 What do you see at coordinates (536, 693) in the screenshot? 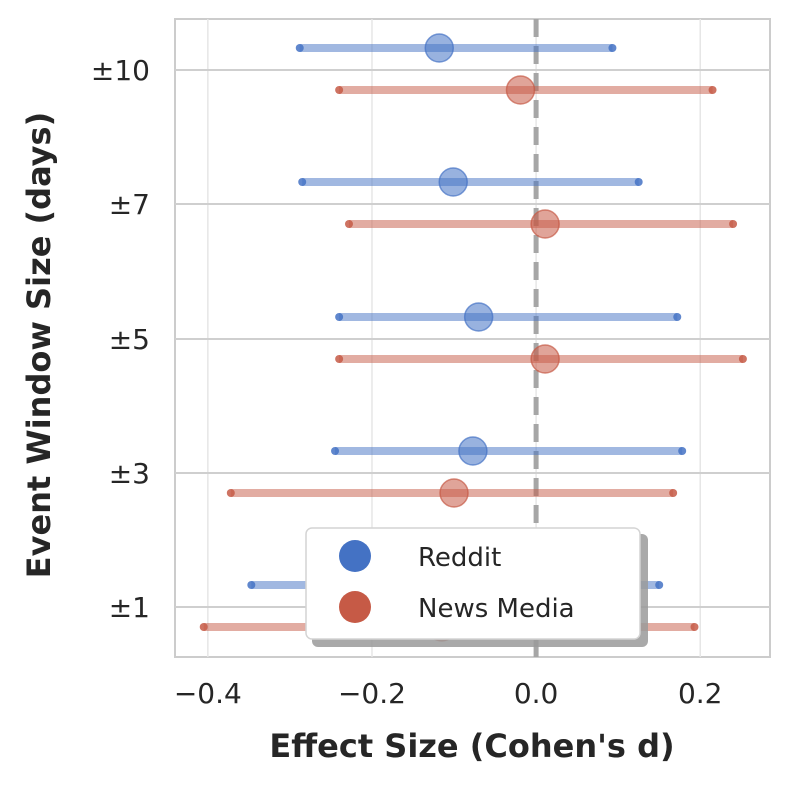
I see `x-tick-label: 0.0` at bounding box center [536, 693].